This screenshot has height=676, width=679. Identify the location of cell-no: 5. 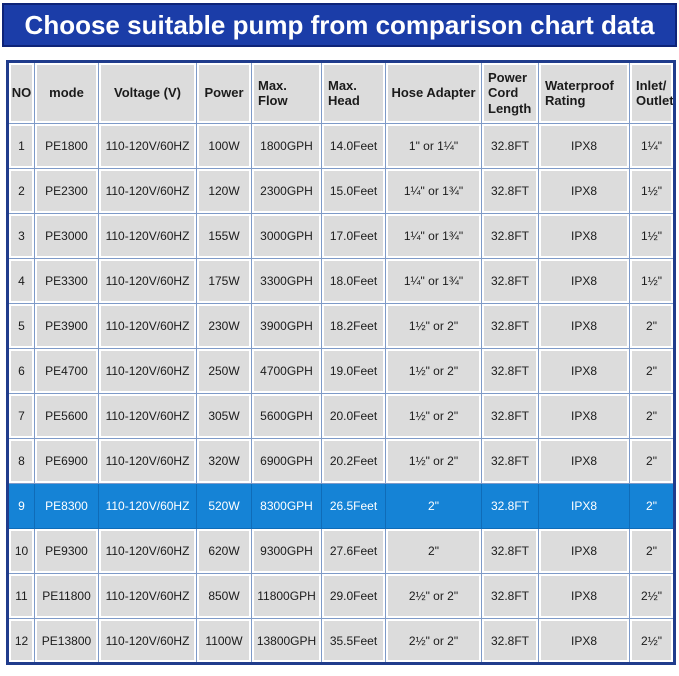
(21, 326).